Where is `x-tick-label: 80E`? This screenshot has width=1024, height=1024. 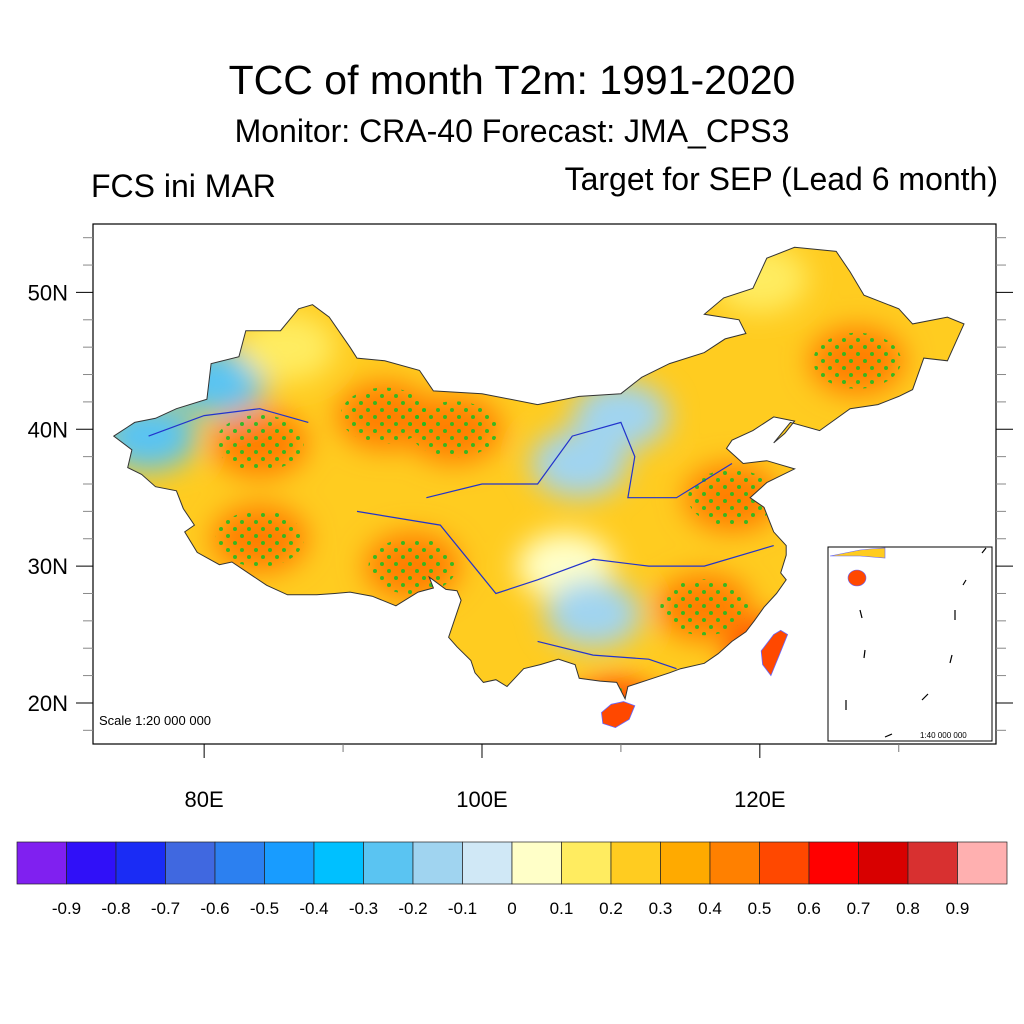
x-tick-label: 80E is located at coordinates (204, 799).